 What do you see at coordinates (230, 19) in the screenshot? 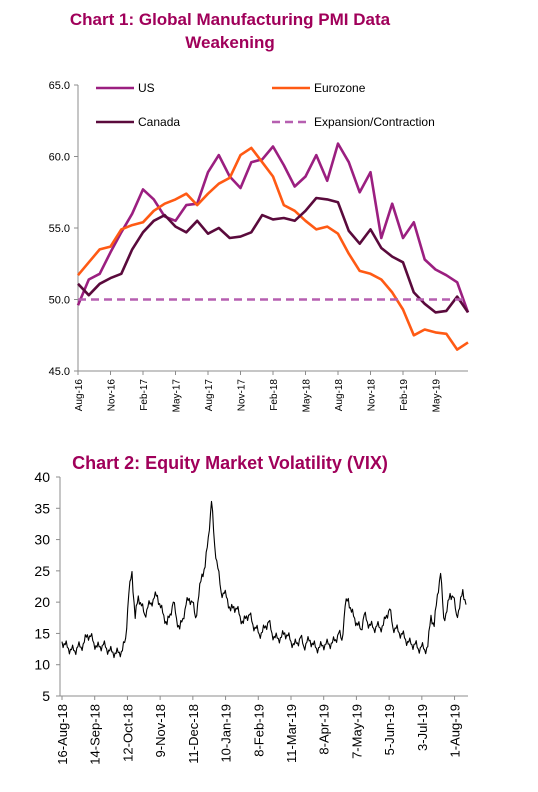
I see `chart1-title-line-1: Chart 1: Global Manufacturing PMI Data` at bounding box center [230, 19].